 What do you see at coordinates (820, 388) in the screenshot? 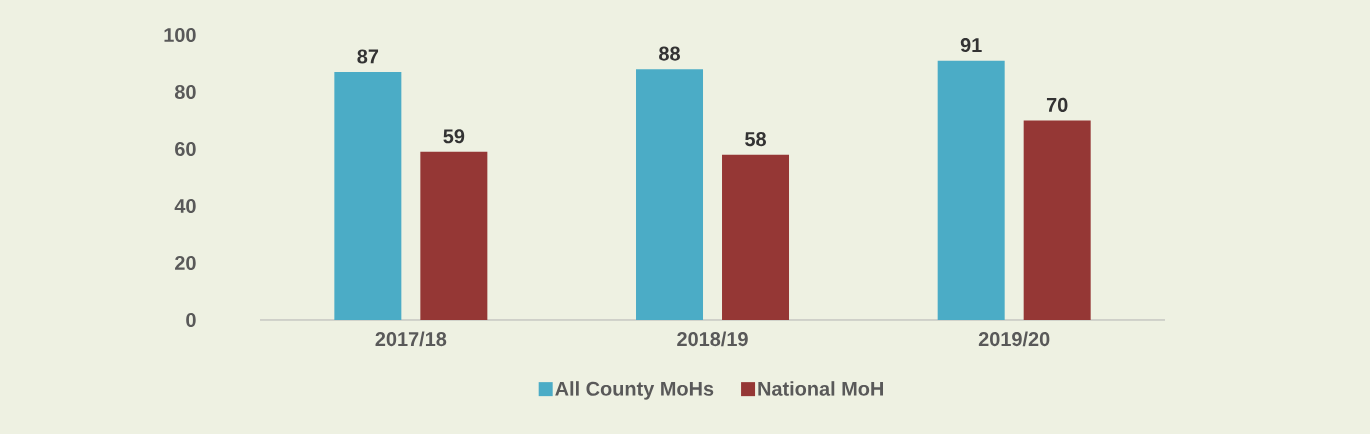
I see `legend-label: National MoH` at bounding box center [820, 388].